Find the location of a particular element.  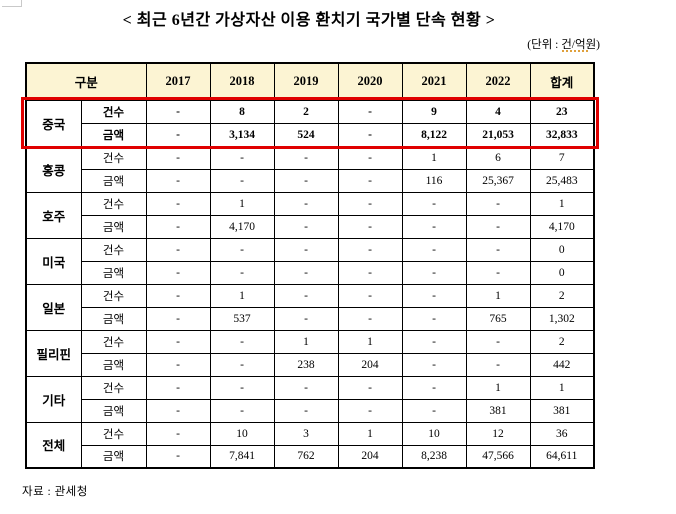

country-amount-row: 금액 - - - - - - 0 is located at coordinates (310, 272).